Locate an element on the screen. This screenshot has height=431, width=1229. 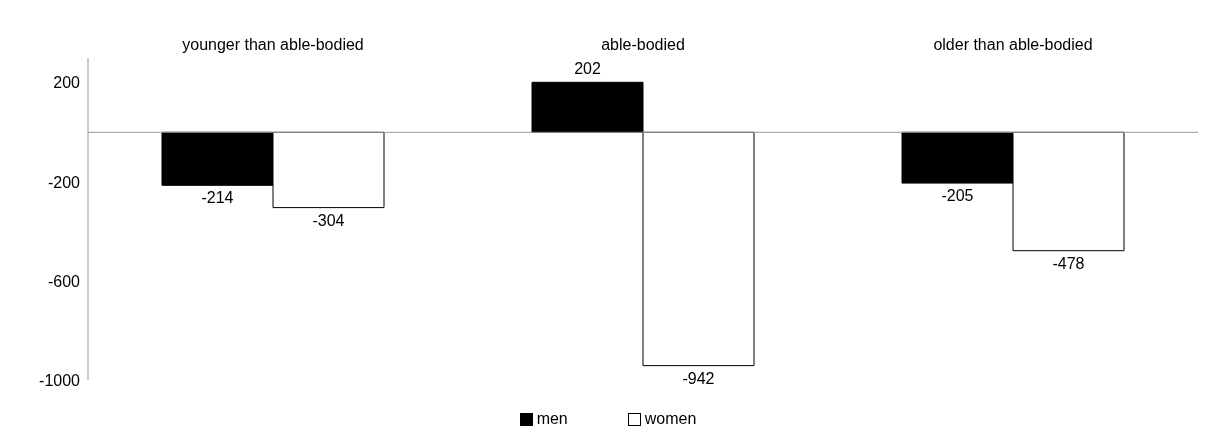
x-tick-label: younger than able-bodied is located at coordinates (273, 44).